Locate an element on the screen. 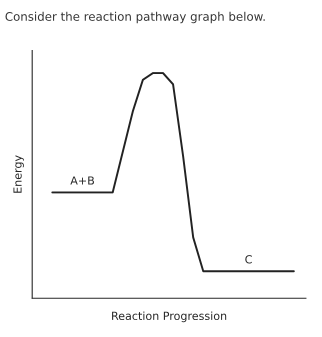  annotation: C is located at coordinates (248, 259).